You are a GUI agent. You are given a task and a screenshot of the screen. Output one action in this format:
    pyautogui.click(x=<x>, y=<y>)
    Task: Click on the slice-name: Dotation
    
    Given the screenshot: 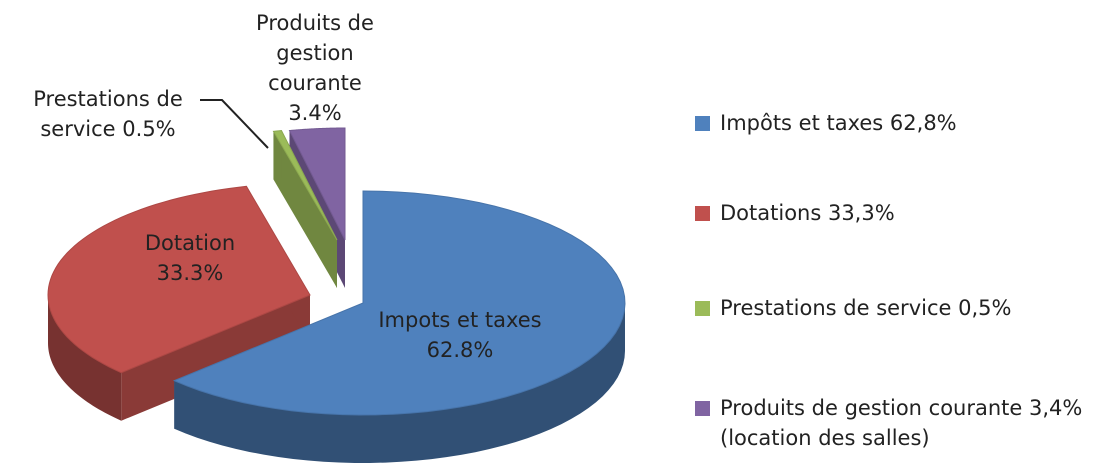 What is the action you would take?
    pyautogui.click(x=190, y=243)
    